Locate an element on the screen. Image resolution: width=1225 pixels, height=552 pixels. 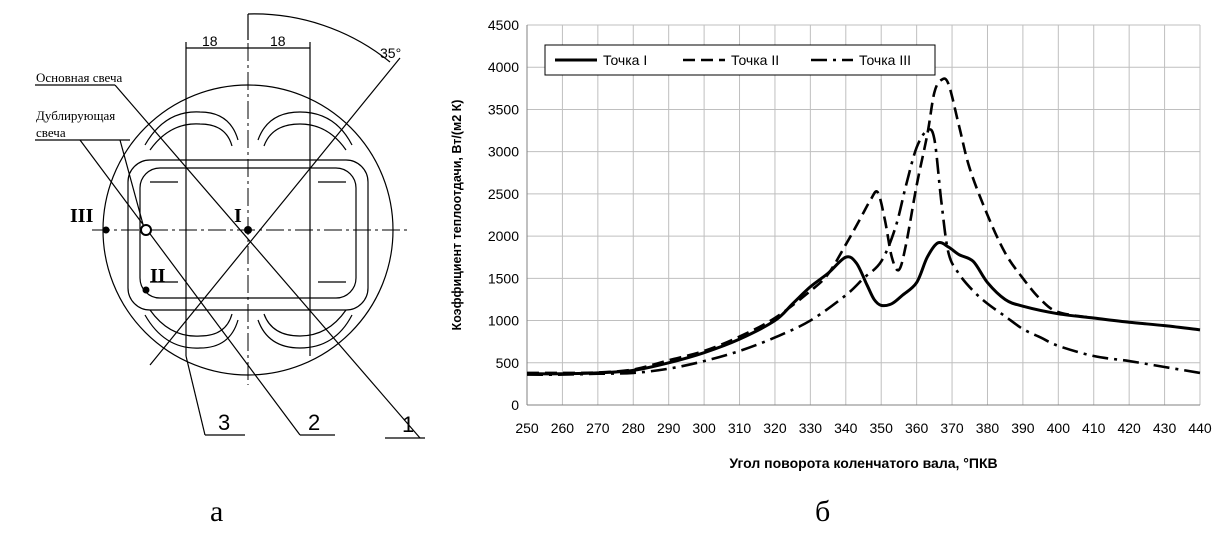
x-axis-label: Угол поворота коленчатого вала, °ПКВ is located at coordinates (863, 463).